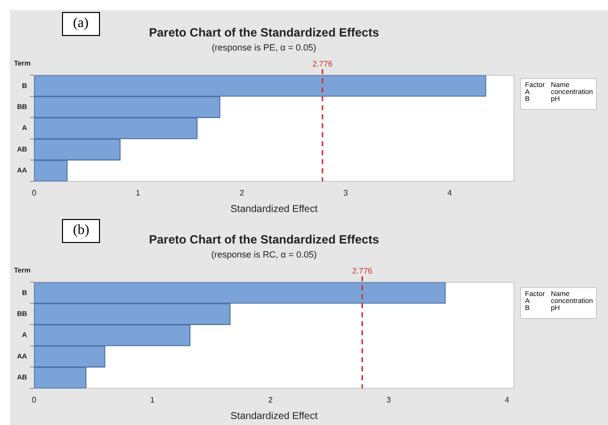  What do you see at coordinates (264, 254) in the screenshot?
I see `chart-subtitle: (response is RC, α = 0.05)` at bounding box center [264, 254].